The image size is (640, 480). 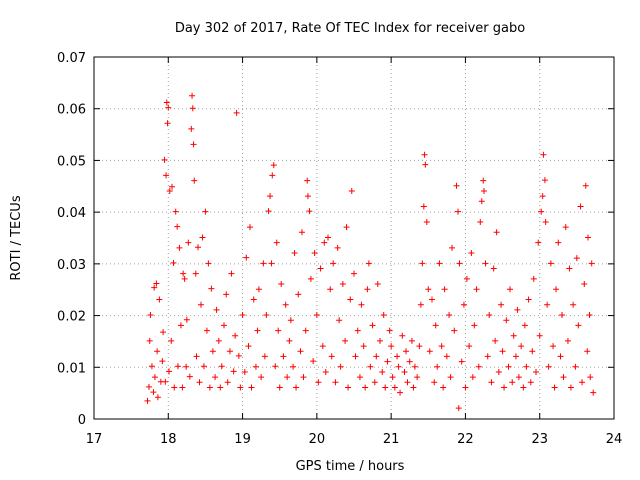 I want to click on y-tick-label: 0.06, so click(x=71, y=110).